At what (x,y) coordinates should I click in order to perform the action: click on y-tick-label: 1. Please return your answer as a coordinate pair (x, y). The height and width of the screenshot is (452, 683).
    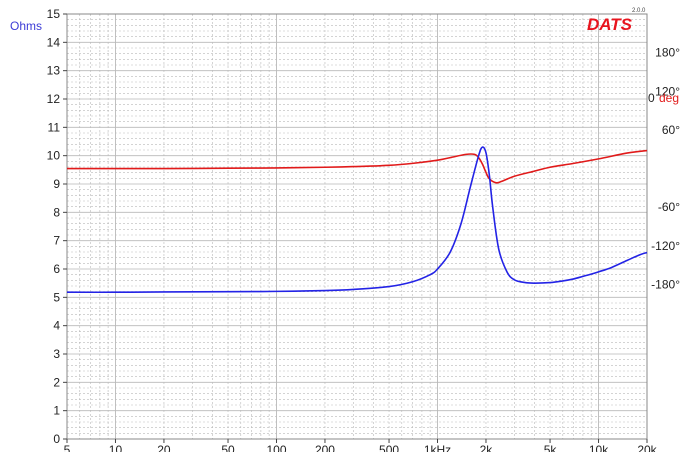
    Looking at the image, I should click on (56, 411).